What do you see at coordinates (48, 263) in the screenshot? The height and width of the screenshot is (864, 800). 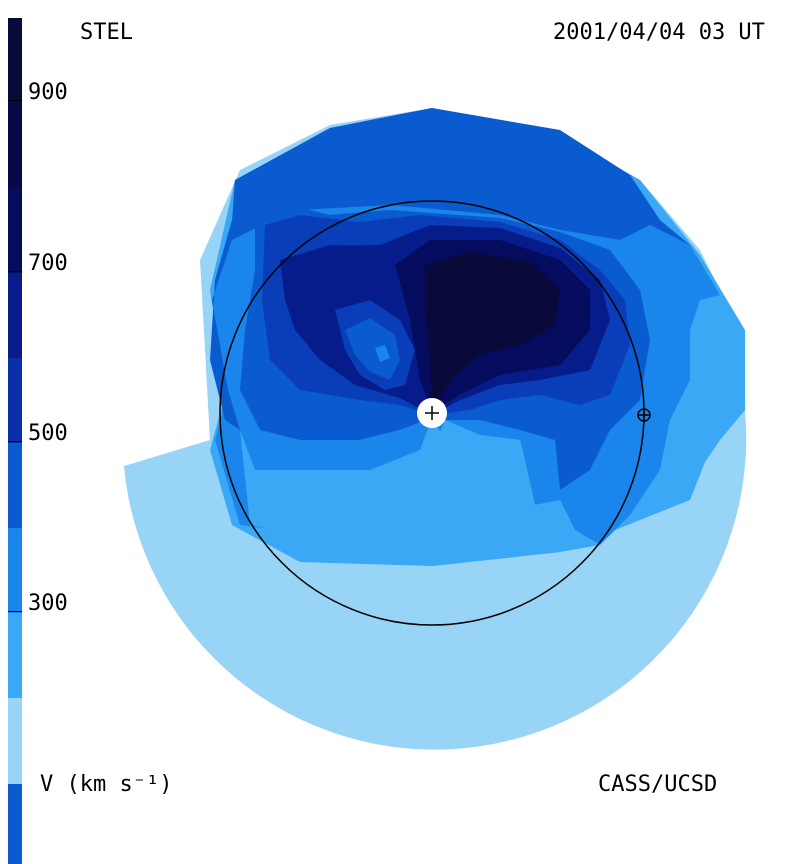 I see `colorbar-tick-label: 700` at bounding box center [48, 263].